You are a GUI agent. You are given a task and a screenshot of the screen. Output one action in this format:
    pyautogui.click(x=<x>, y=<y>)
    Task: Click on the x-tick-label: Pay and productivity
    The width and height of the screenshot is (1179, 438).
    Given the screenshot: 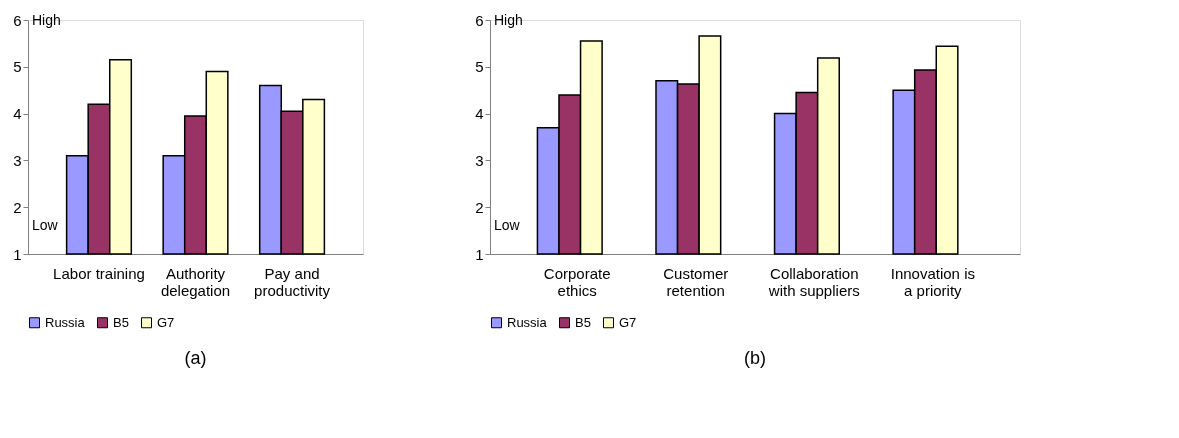 What is the action you would take?
    pyautogui.click(x=292, y=281)
    